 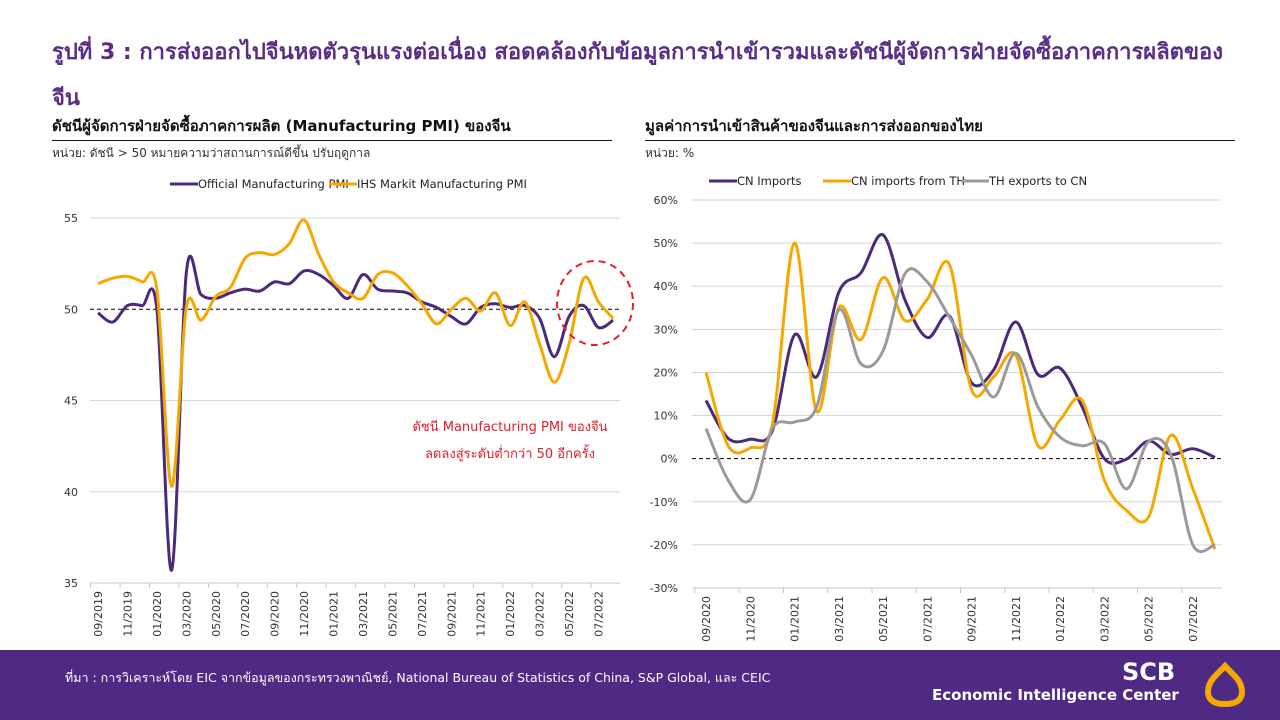 What do you see at coordinates (666, 286) in the screenshot?
I see `y-tick-label: 40%` at bounding box center [666, 286].